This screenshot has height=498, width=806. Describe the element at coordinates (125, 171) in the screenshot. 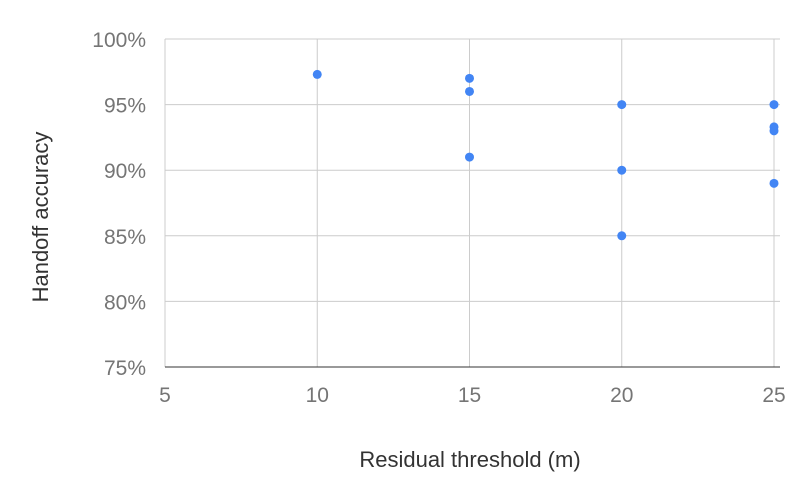

I see `y-tick-label: 90%` at that location.